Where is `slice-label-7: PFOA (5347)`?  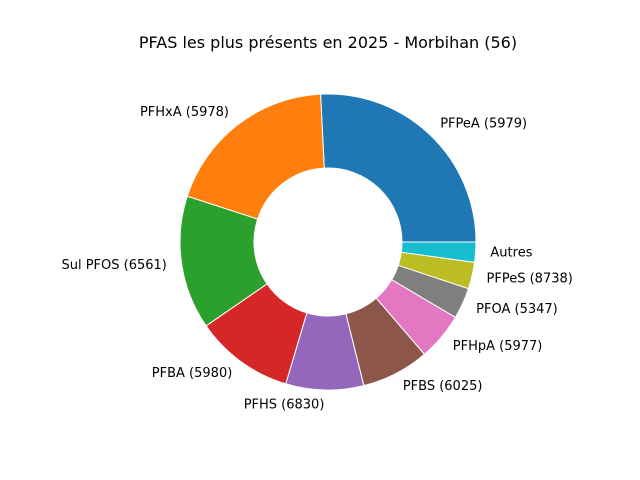
slice-label-7: PFOA (5347) is located at coordinates (517, 309).